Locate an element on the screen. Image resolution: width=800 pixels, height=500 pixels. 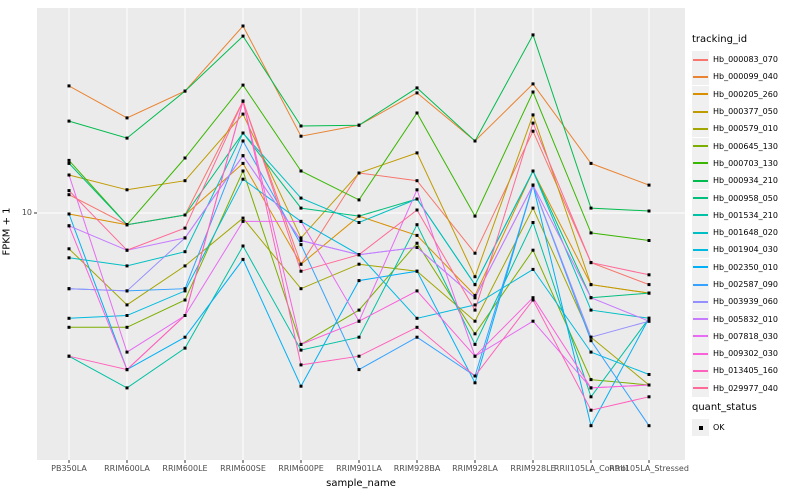
ok-square-marker-icon is located at coordinates (700, 428).